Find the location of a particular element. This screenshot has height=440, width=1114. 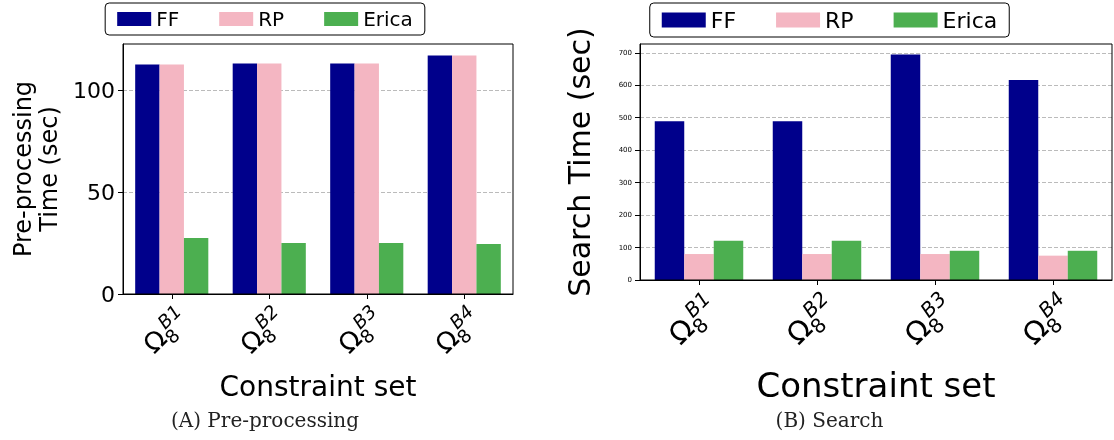

y-axis-title: Pre-processing Time (sec) is located at coordinates (35, 169).